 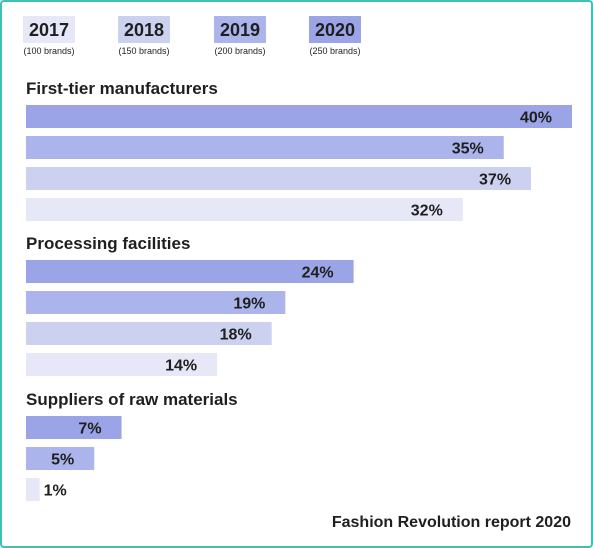 What do you see at coordinates (181, 366) in the screenshot?
I see `bar-label-1-2017: 14%` at bounding box center [181, 366].